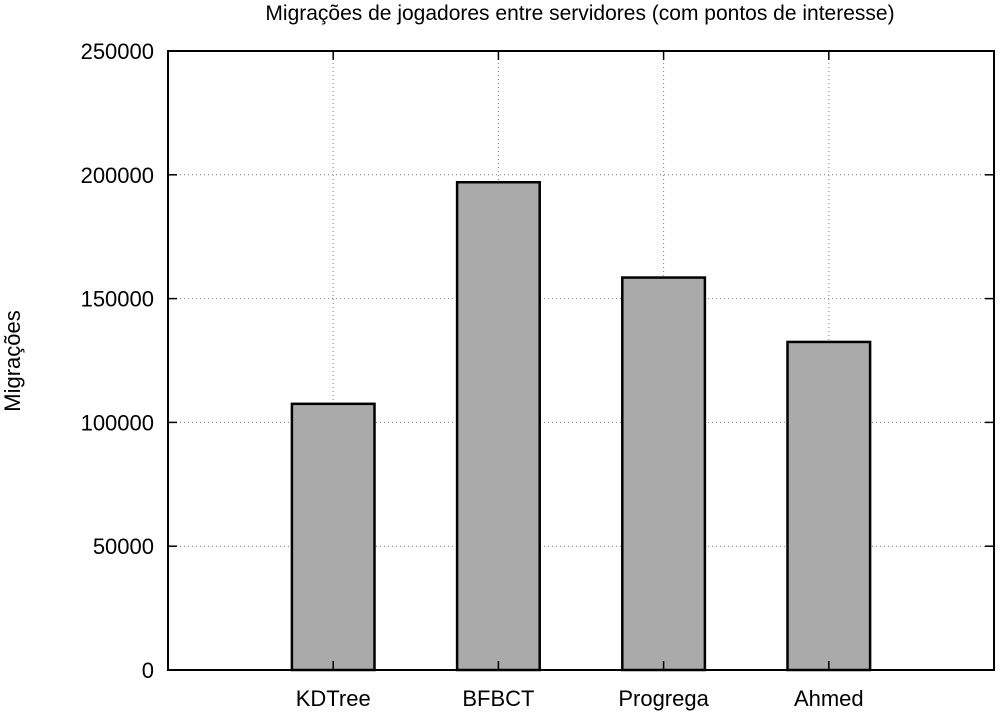 The width and height of the screenshot is (1000, 712). Describe the element at coordinates (498, 426) in the screenshot. I see `bar-bfbct` at that location.